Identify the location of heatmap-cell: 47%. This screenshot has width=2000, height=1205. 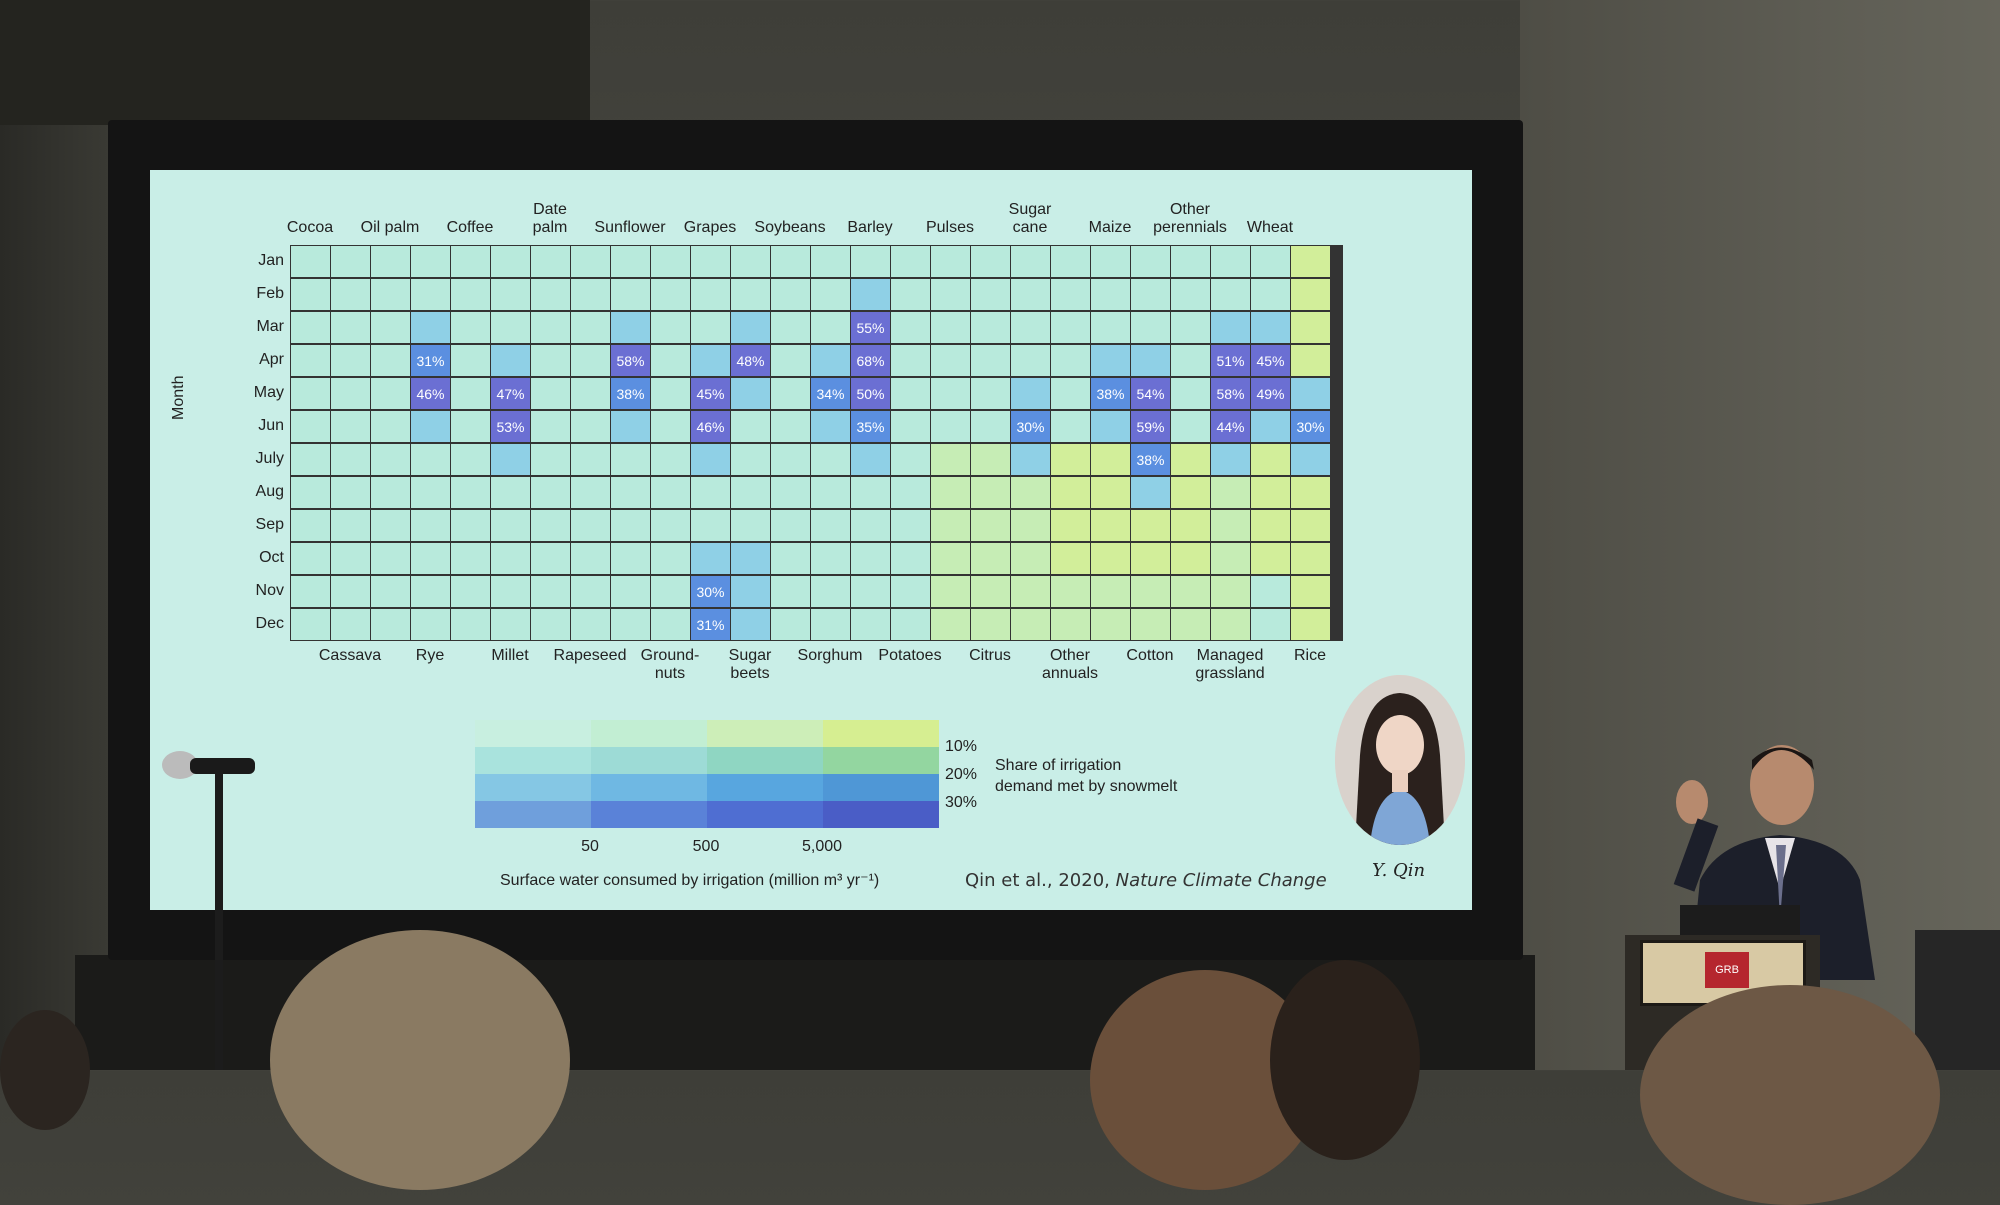
(510, 393).